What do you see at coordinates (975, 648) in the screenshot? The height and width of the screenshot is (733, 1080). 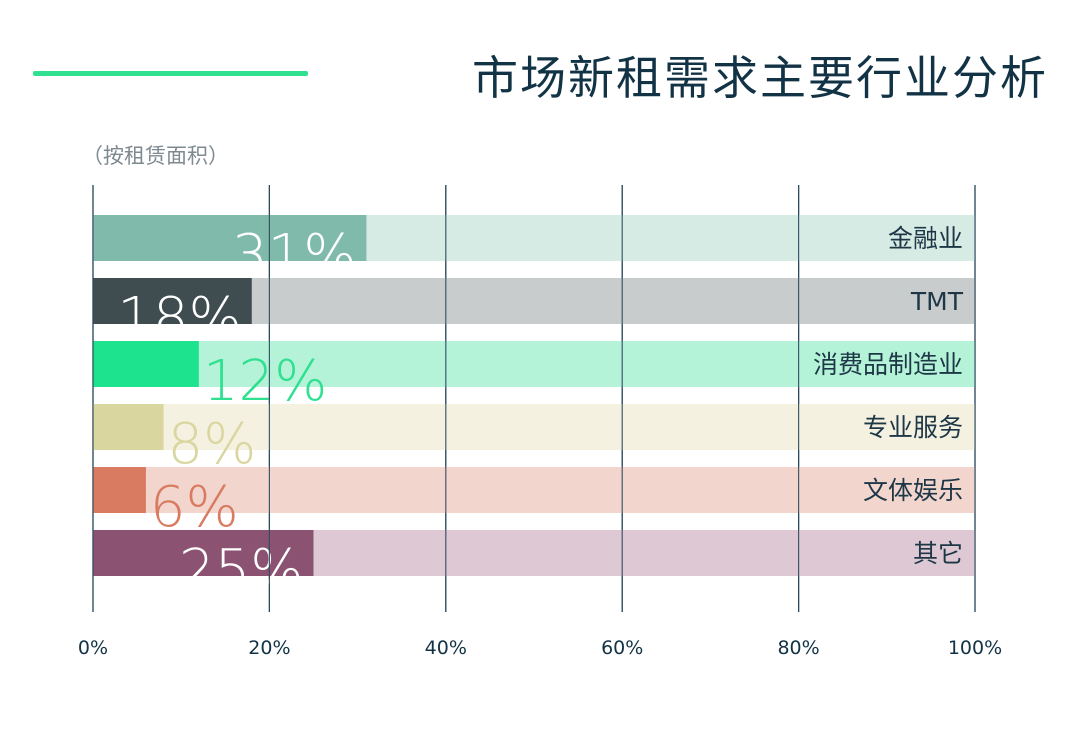 I see `x-tick-label: 100%` at bounding box center [975, 648].